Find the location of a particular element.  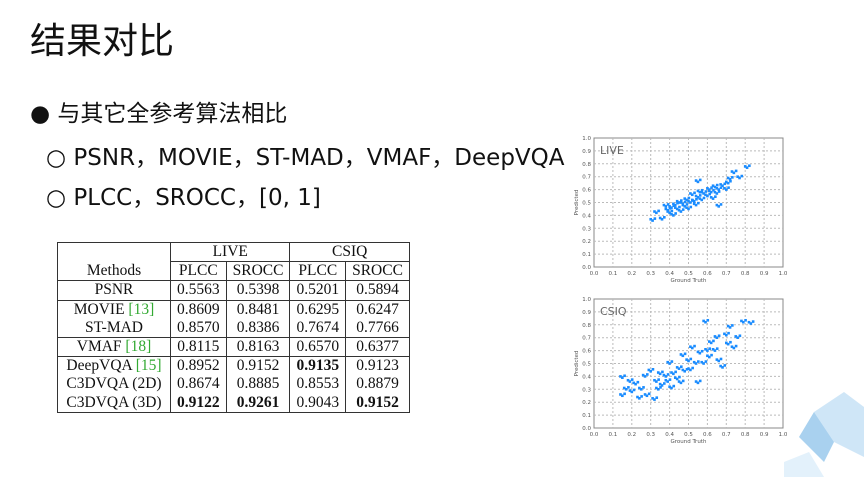

bullet: ● 与其它全参考算法相比 is located at coordinates (159, 114).